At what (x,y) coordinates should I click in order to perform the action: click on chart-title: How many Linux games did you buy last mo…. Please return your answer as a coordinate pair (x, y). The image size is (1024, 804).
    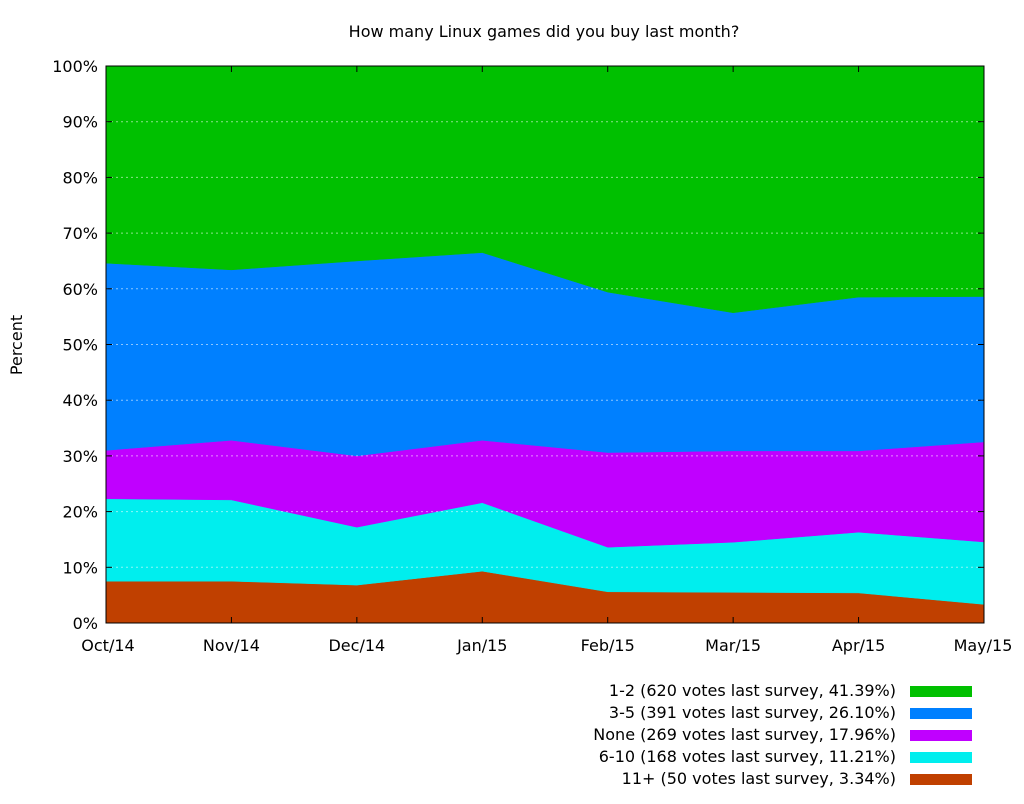
    Looking at the image, I should click on (544, 31).